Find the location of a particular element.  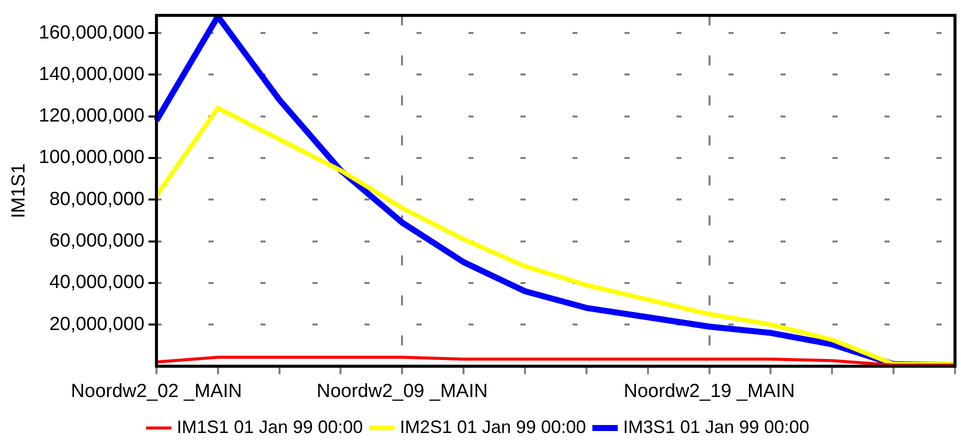

legend-label: IM2S1 01 Jan 99 00:00 is located at coordinates (493, 426).